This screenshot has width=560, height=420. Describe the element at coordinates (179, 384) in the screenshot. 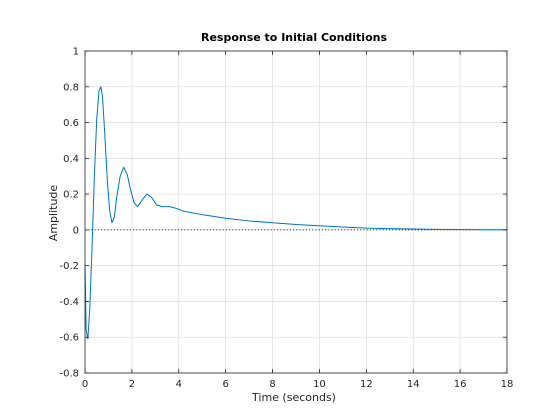

I see `x-tick-label: 4` at that location.